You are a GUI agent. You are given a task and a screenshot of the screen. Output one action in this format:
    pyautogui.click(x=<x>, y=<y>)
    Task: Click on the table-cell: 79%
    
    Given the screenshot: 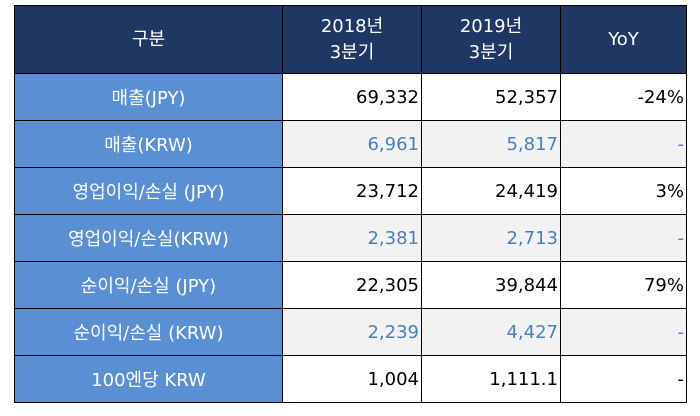 What is the action you would take?
    pyautogui.click(x=623, y=285)
    